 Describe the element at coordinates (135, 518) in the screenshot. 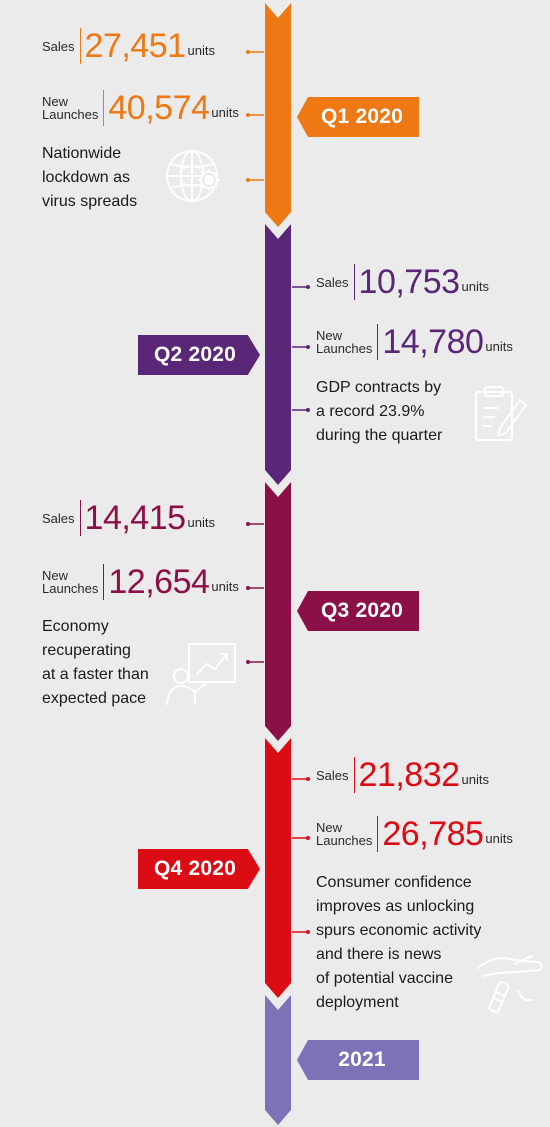

I see `q3-sales-value: 14,415` at that location.